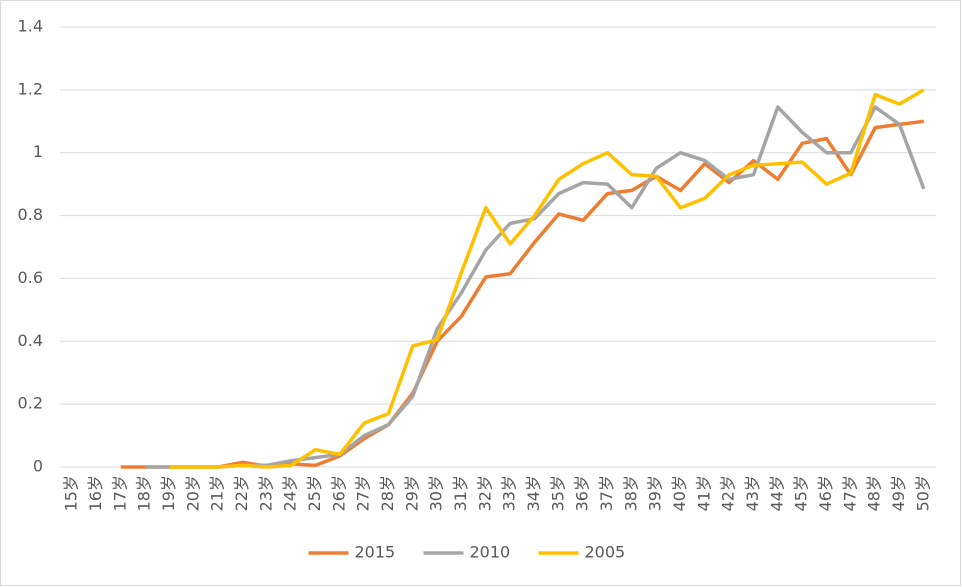 The height and width of the screenshot is (587, 962). I want to click on x-tick-label: 29岁, so click(411, 493).